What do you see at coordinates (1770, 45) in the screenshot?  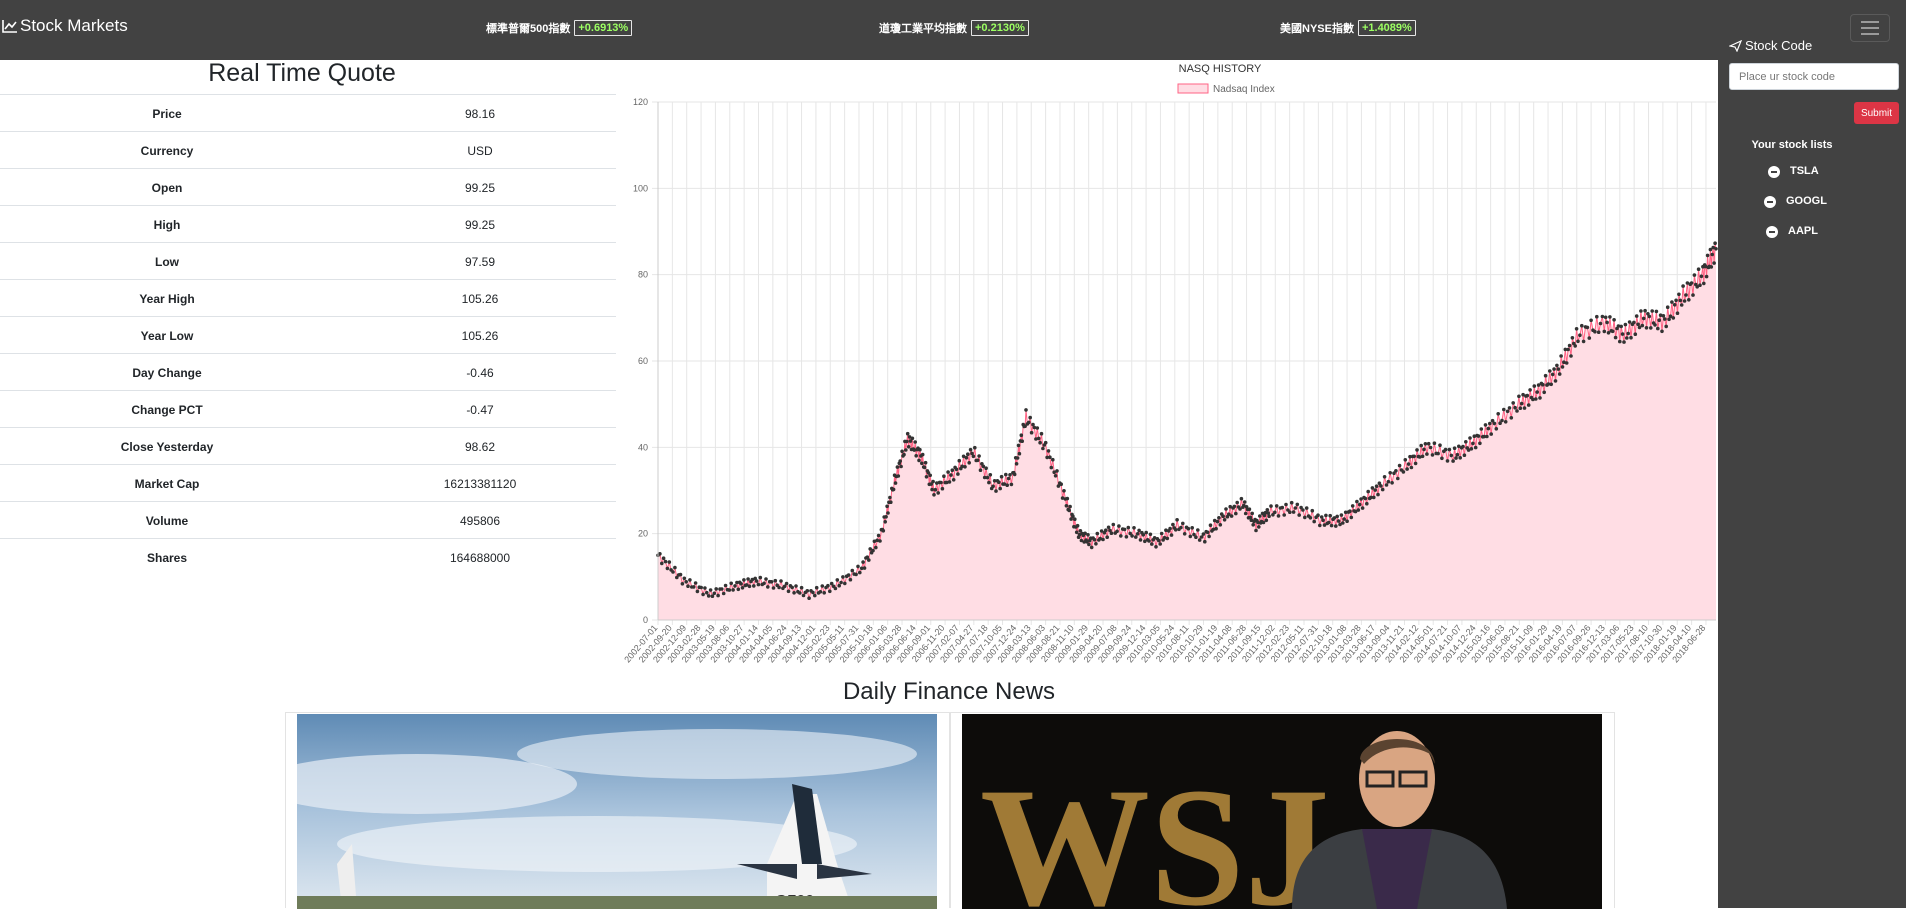 I see `stock-code-label: Stock Code` at bounding box center [1770, 45].